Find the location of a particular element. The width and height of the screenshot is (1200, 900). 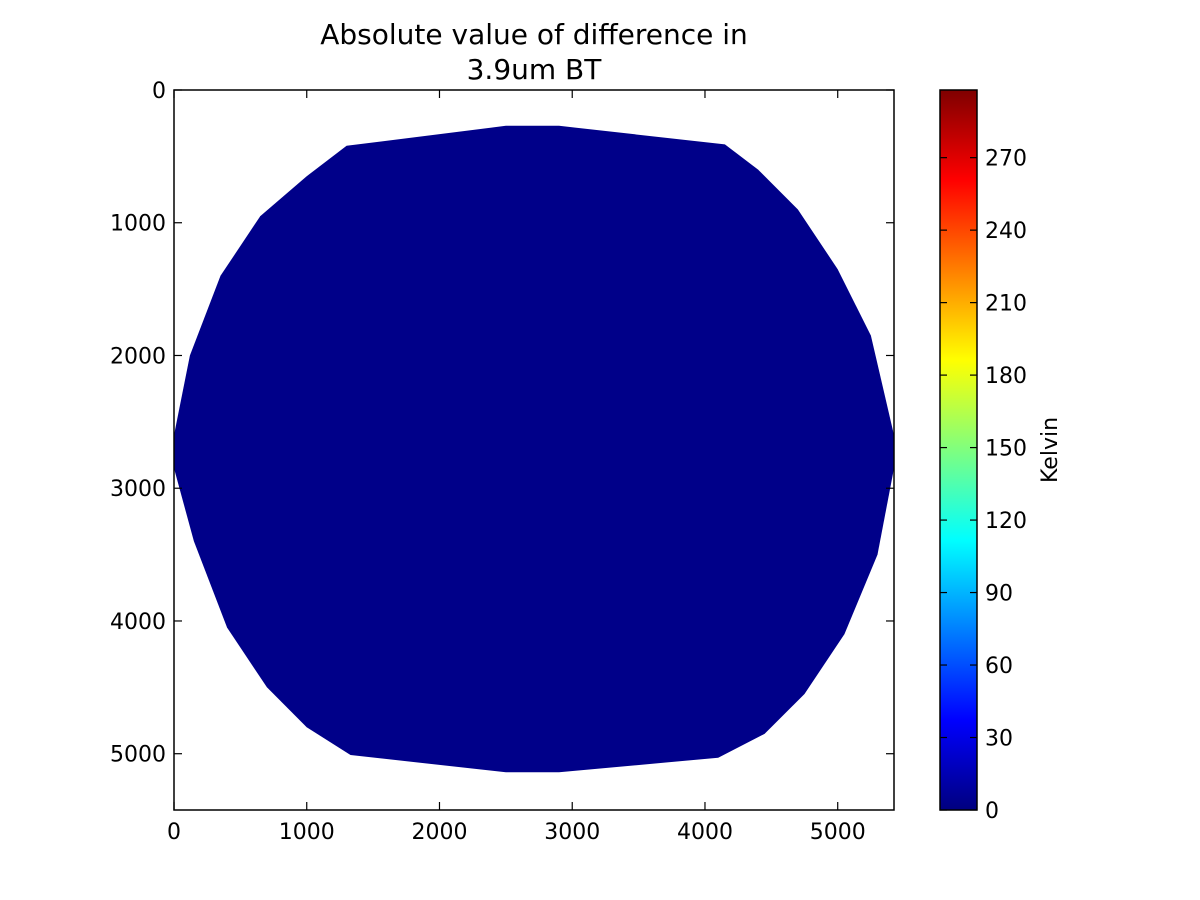

y-tick-label: 5000 is located at coordinates (138, 755).